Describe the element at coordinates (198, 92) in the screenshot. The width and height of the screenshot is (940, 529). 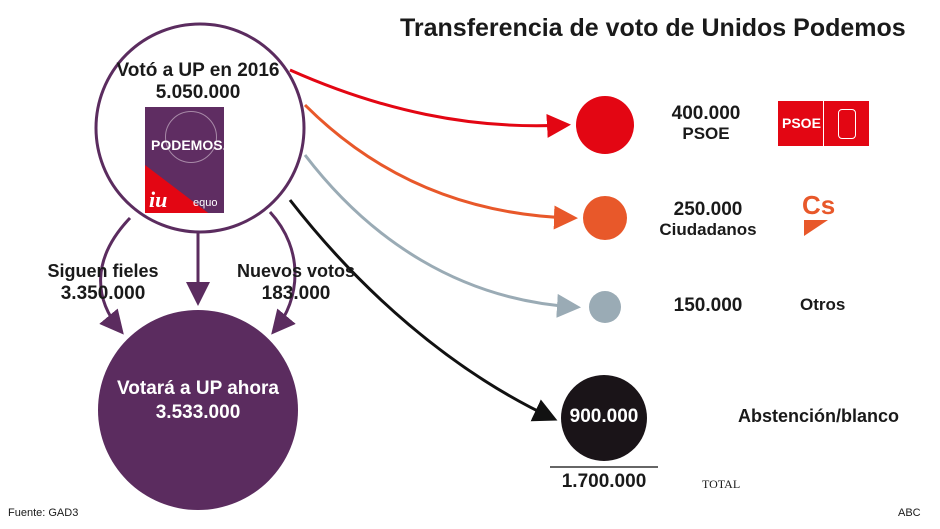
I see `origin-value: 5.050.000` at that location.